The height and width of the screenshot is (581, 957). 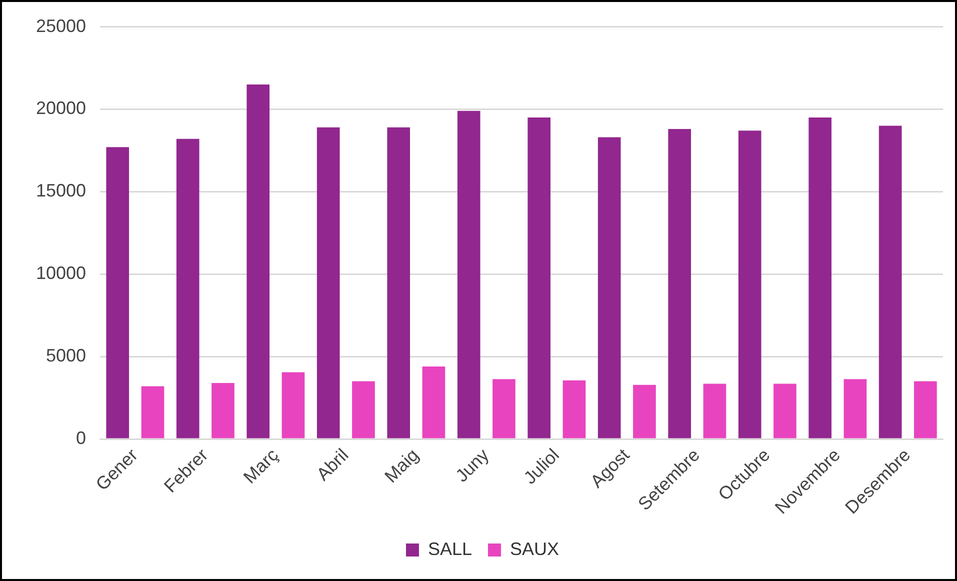 I want to click on y-tick-label: 5000, so click(x=66, y=356).